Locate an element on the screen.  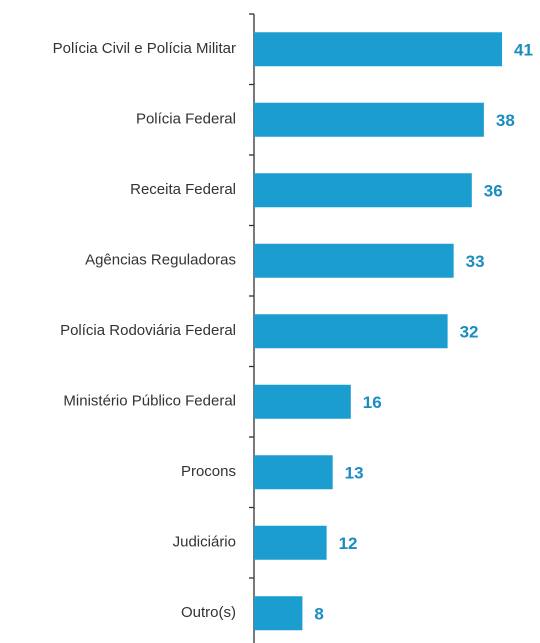
value-label: 41 is located at coordinates (523, 50).